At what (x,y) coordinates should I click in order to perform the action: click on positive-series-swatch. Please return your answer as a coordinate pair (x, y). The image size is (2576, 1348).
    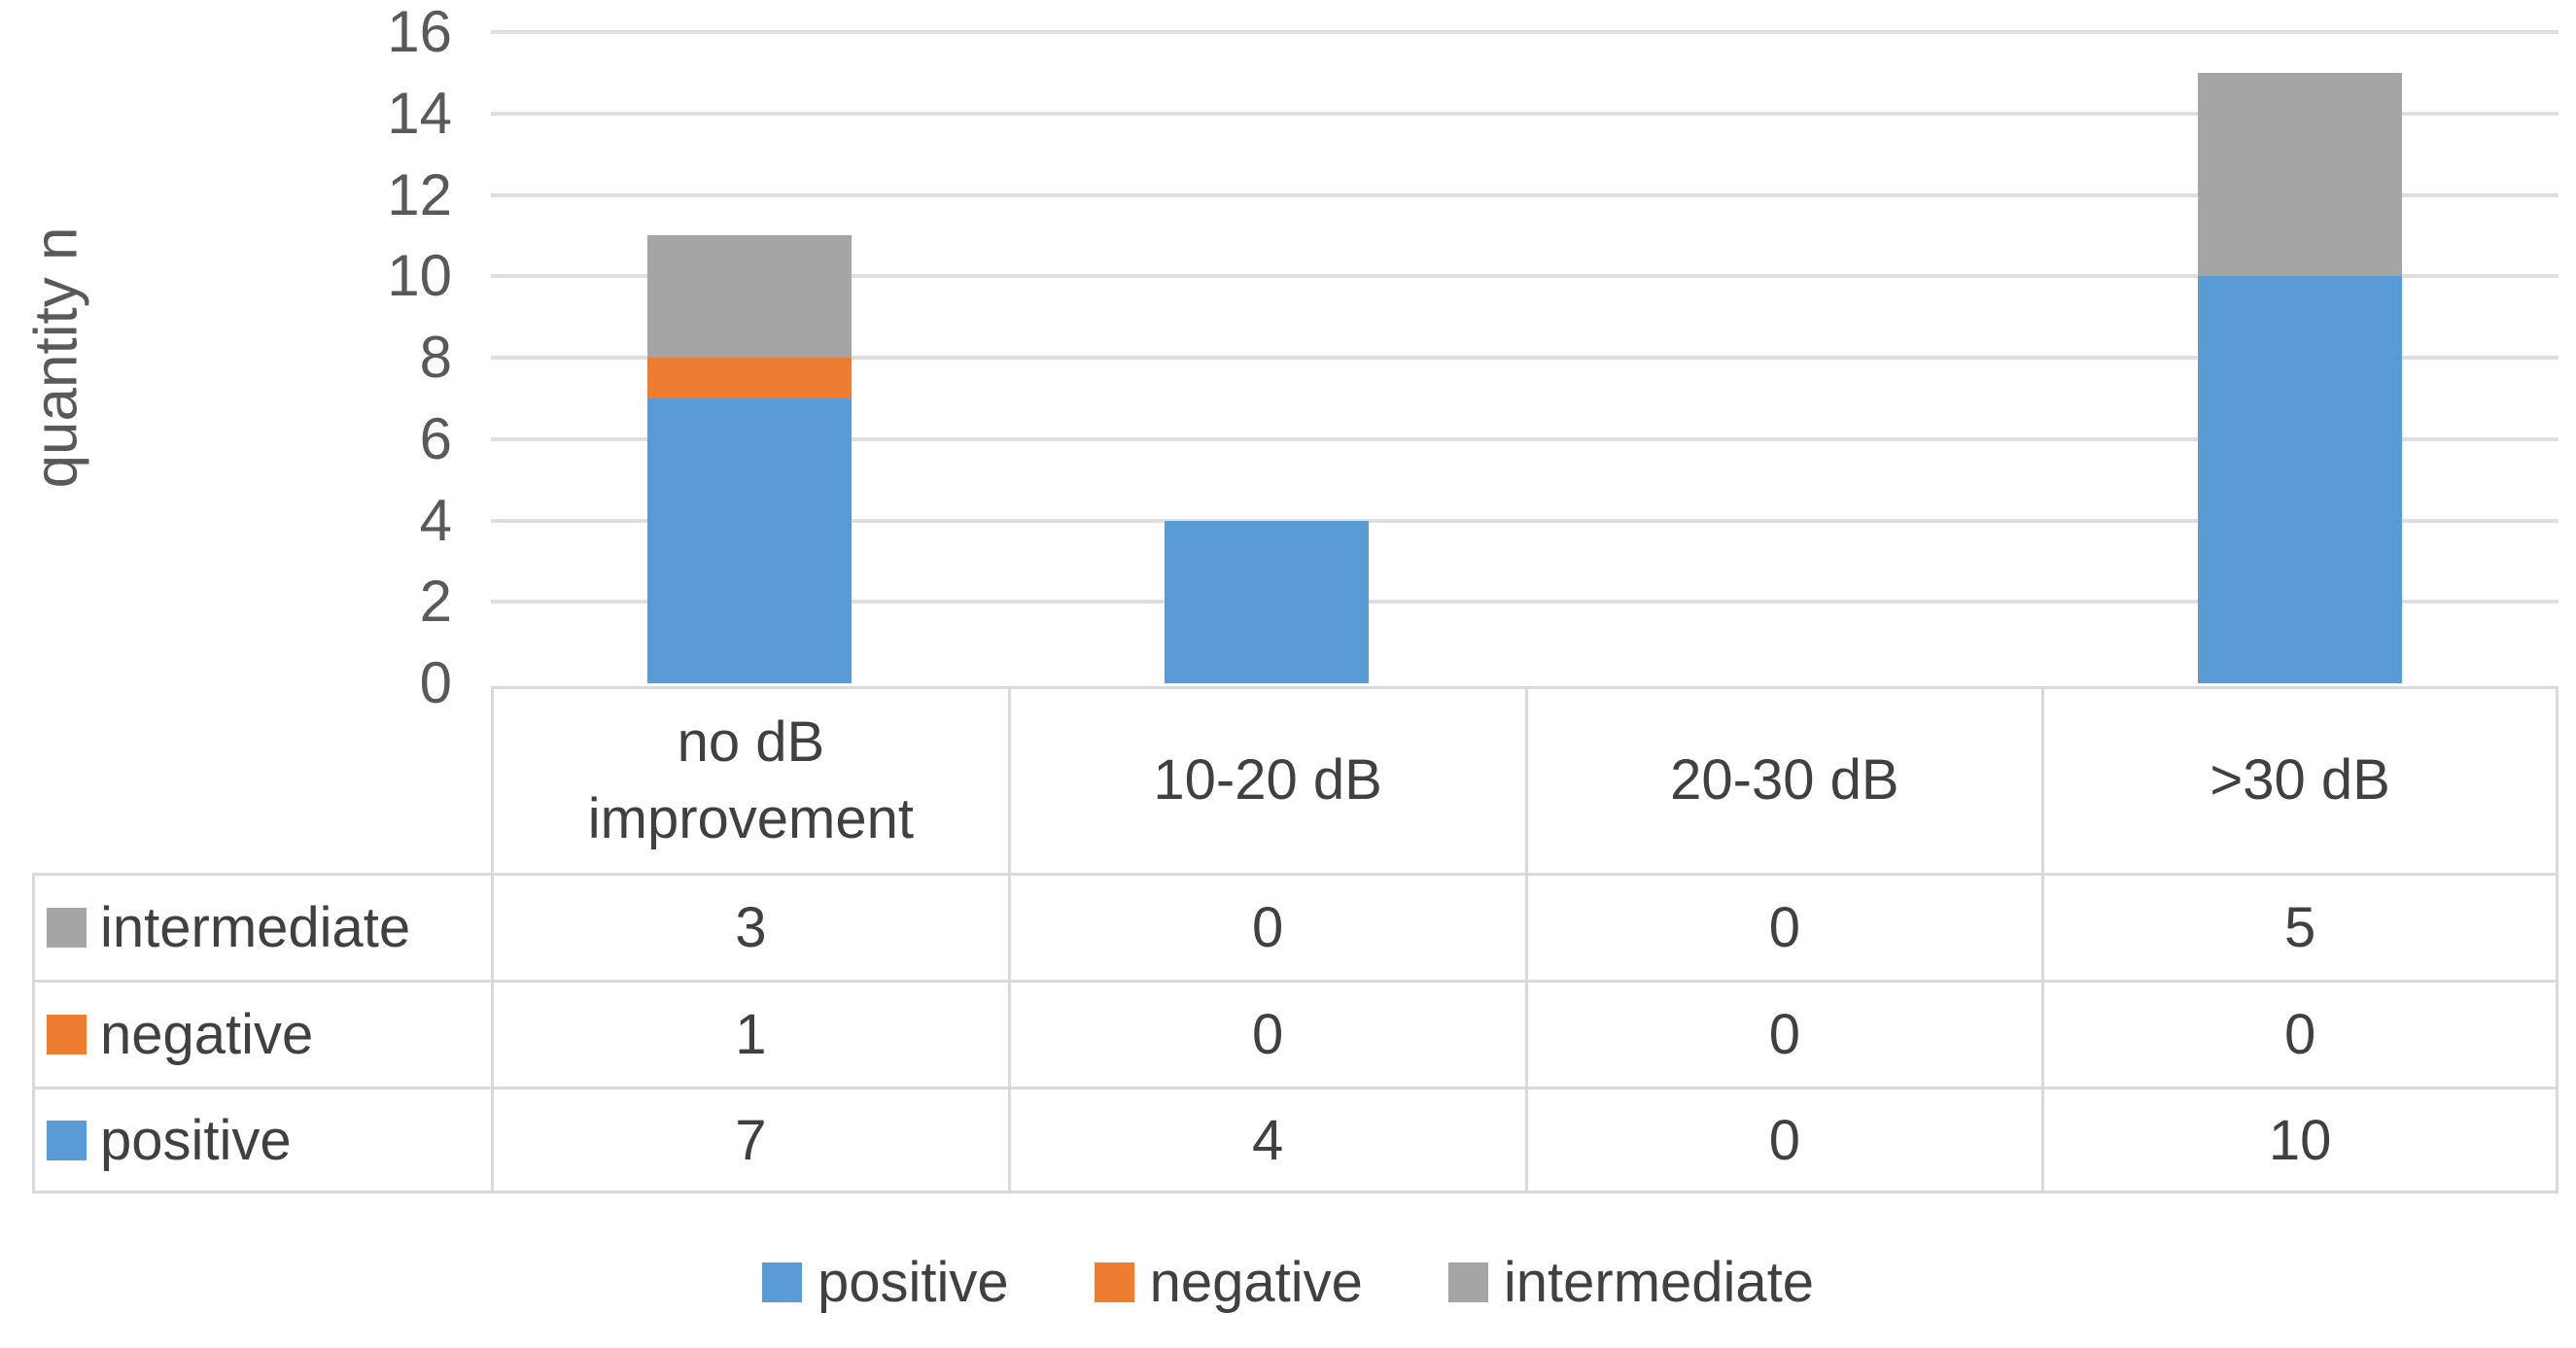
    Looking at the image, I should click on (67, 1140).